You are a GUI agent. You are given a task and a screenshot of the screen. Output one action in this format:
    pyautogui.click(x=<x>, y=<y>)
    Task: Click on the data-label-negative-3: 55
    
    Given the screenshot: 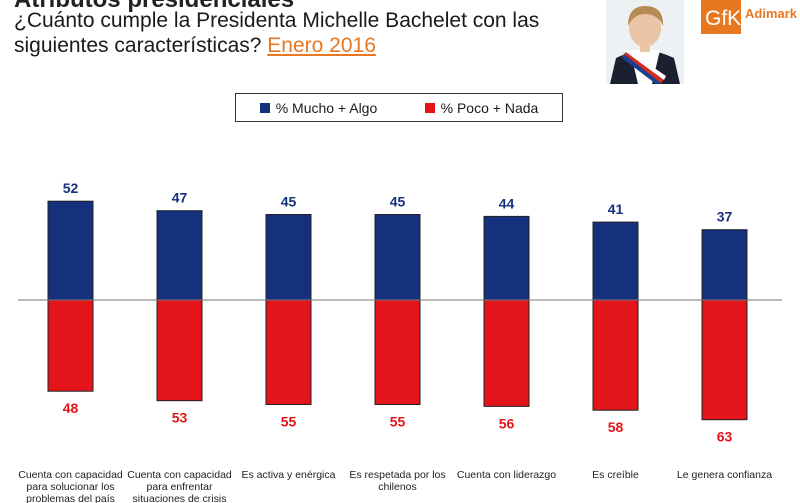 What is the action you would take?
    pyautogui.click(x=289, y=422)
    